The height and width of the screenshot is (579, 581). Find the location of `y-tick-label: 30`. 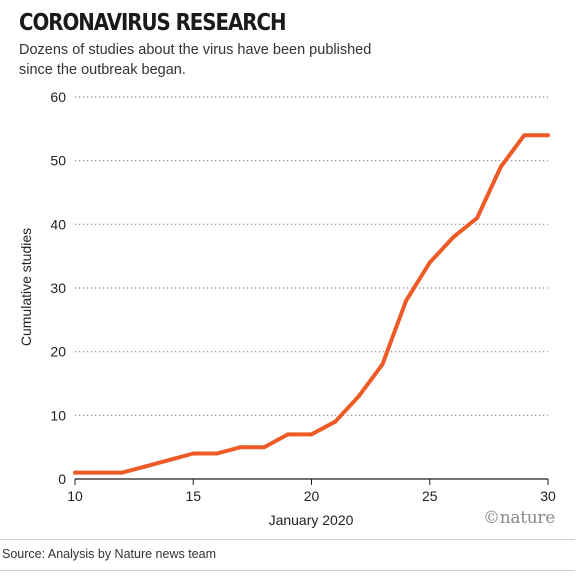

y-tick-label: 30 is located at coordinates (58, 288).